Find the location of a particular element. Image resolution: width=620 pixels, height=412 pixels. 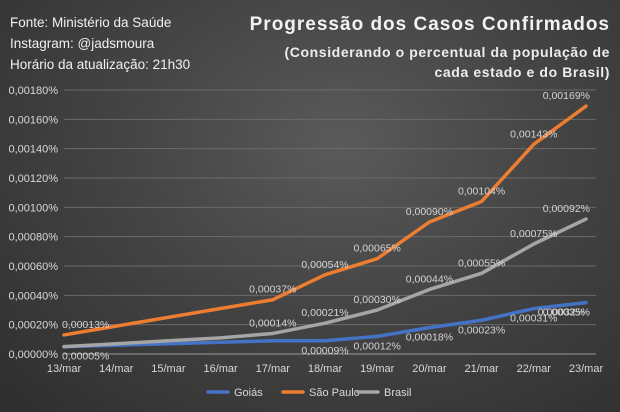

data-label: 0,00054% is located at coordinates (324, 265).